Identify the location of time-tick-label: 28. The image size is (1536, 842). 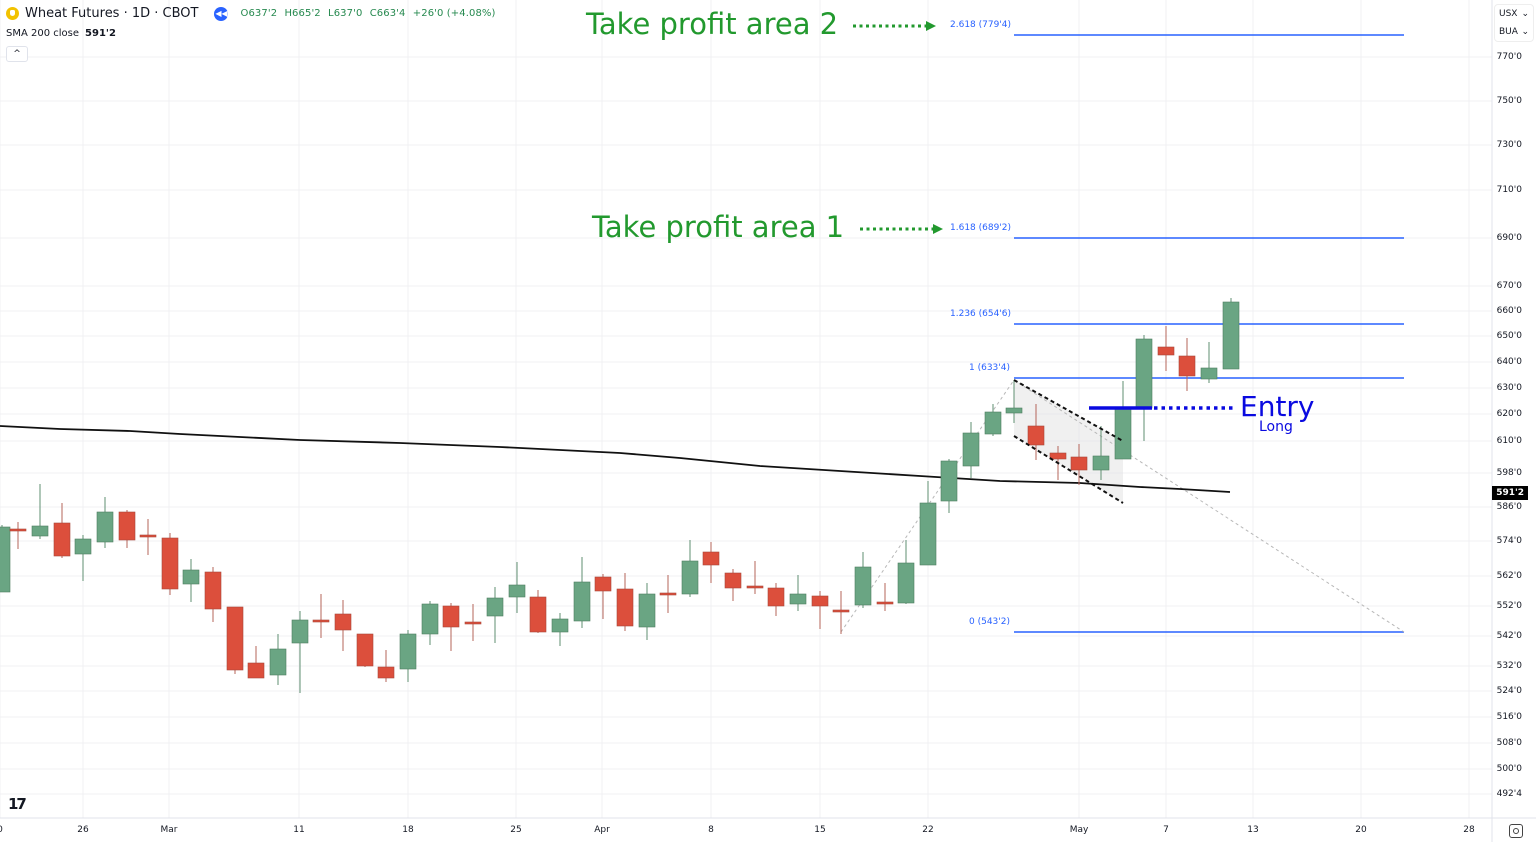
(1469, 830).